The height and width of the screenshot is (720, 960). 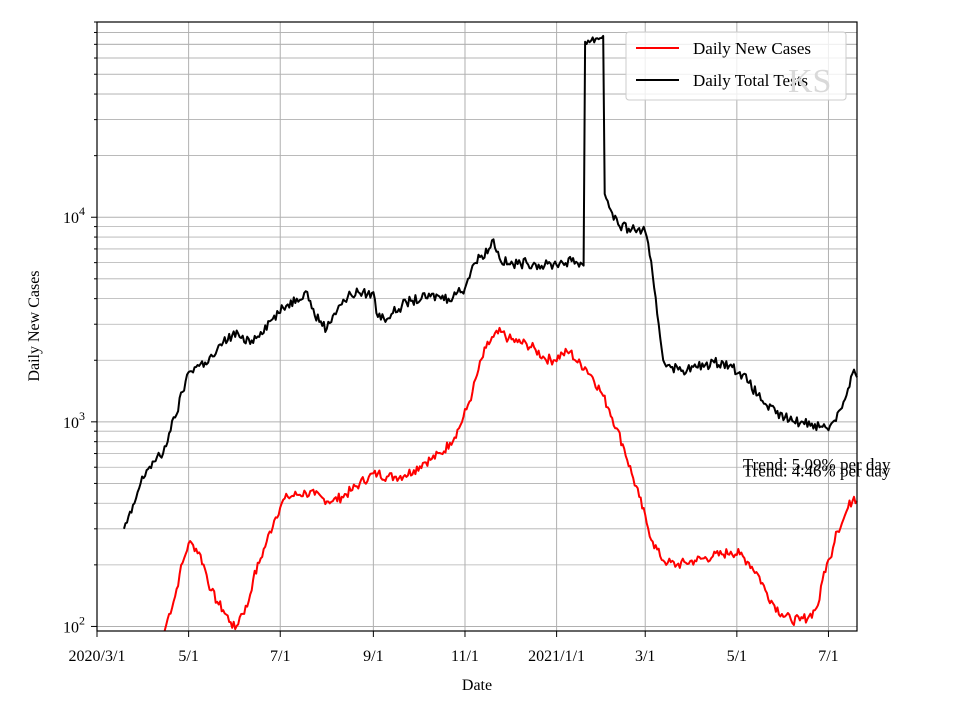 I want to click on x-tick-label: 2020/3/1, so click(x=97, y=656).